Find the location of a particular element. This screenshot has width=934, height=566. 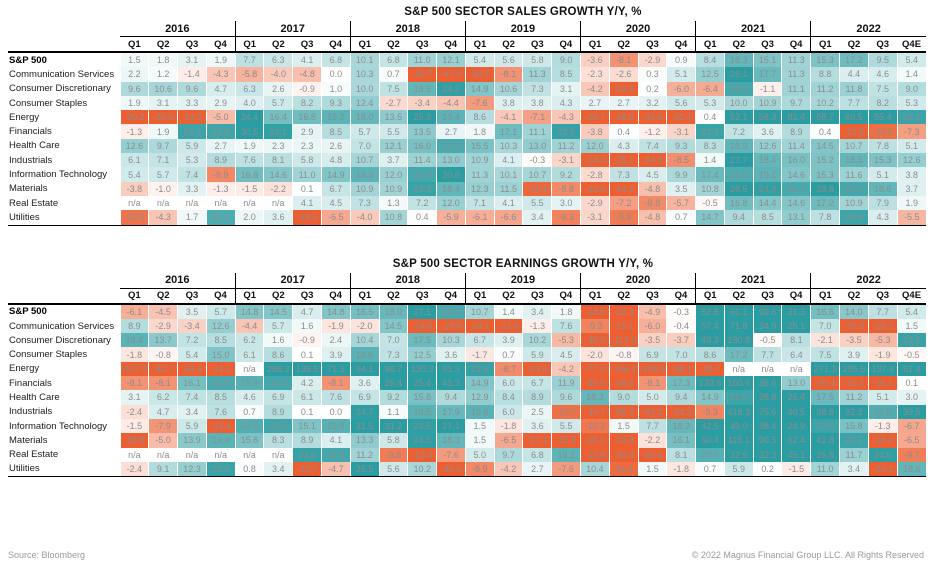

value-cell: 1.6 is located at coordinates (307, 326).